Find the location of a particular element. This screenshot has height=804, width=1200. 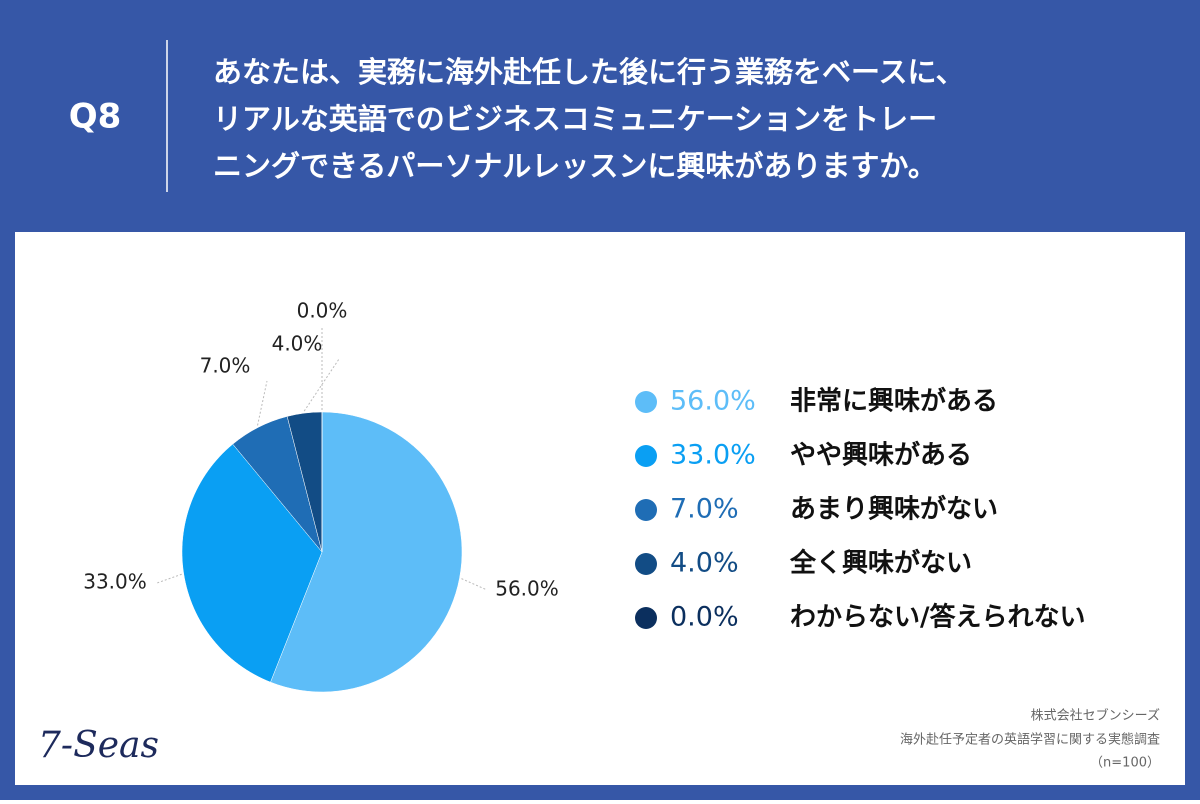

data-label: 56.0% is located at coordinates (527, 589).